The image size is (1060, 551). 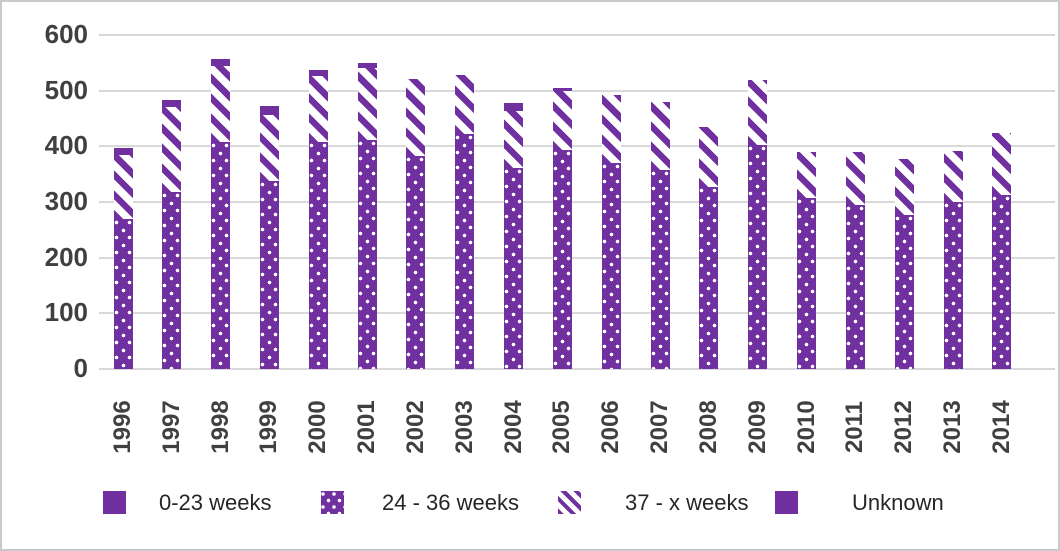 I want to click on bar-segment-24-36-weeks-2000, so click(x=318, y=255).